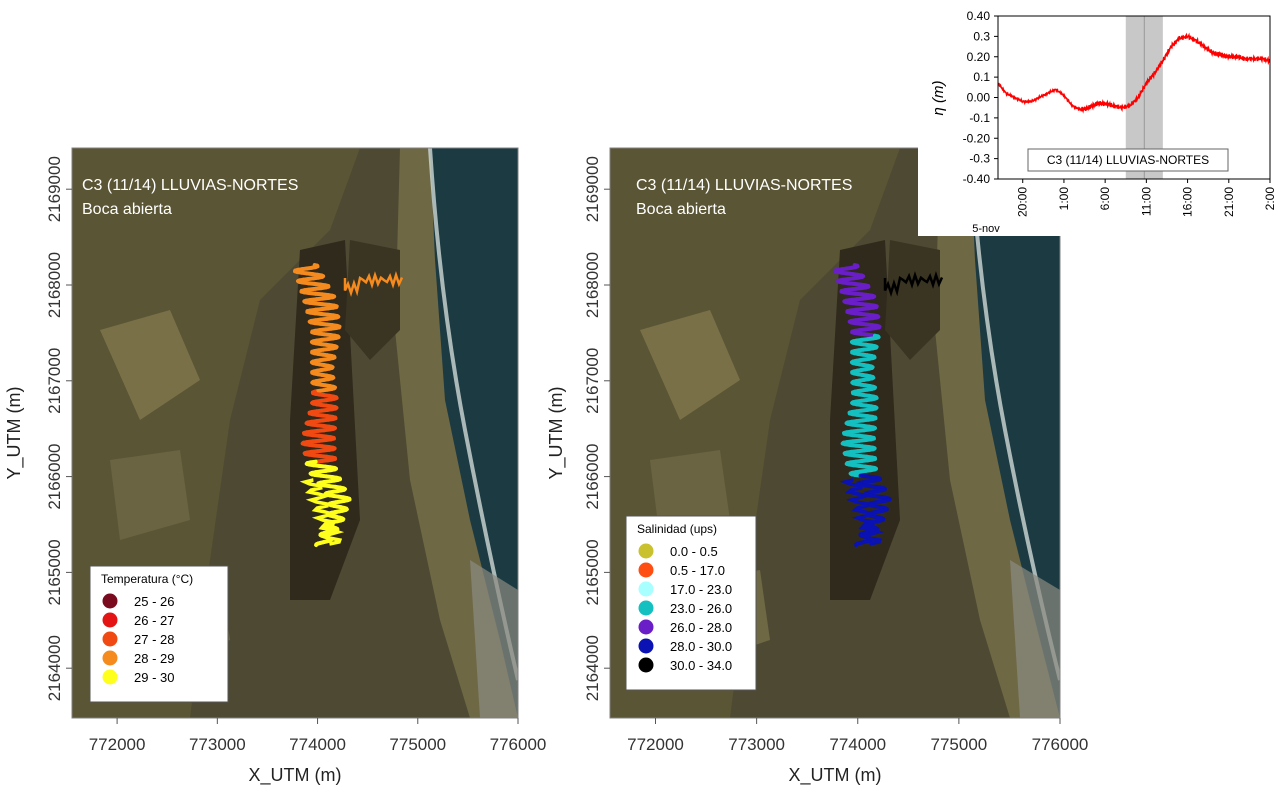 This screenshot has width=1285, height=791. I want to click on legend-label: 27 - 28, so click(154, 639).